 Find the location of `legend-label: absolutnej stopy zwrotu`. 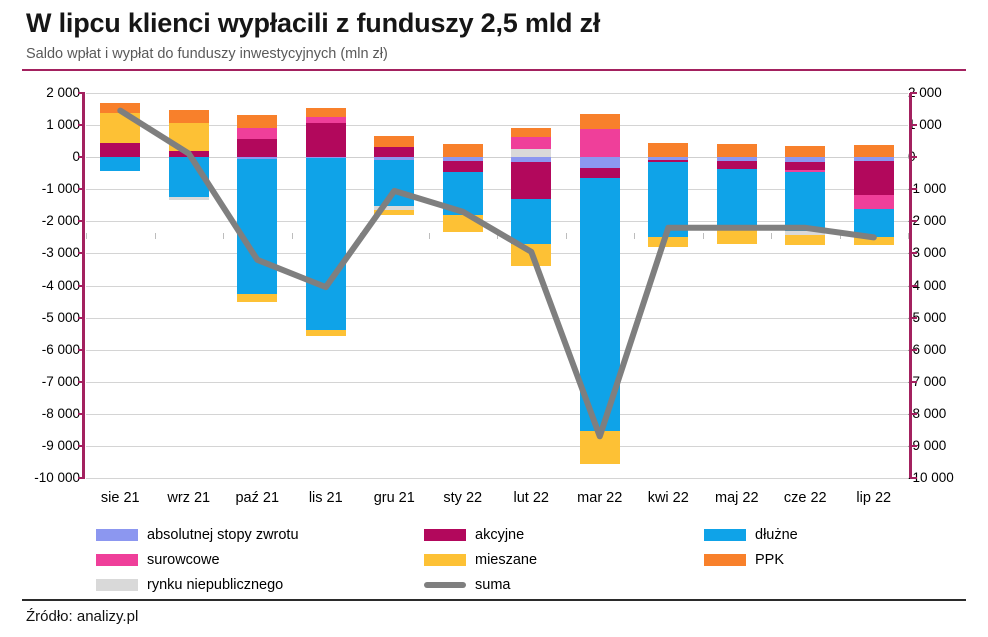

legend-label: absolutnej stopy zwrotu is located at coordinates (223, 535).